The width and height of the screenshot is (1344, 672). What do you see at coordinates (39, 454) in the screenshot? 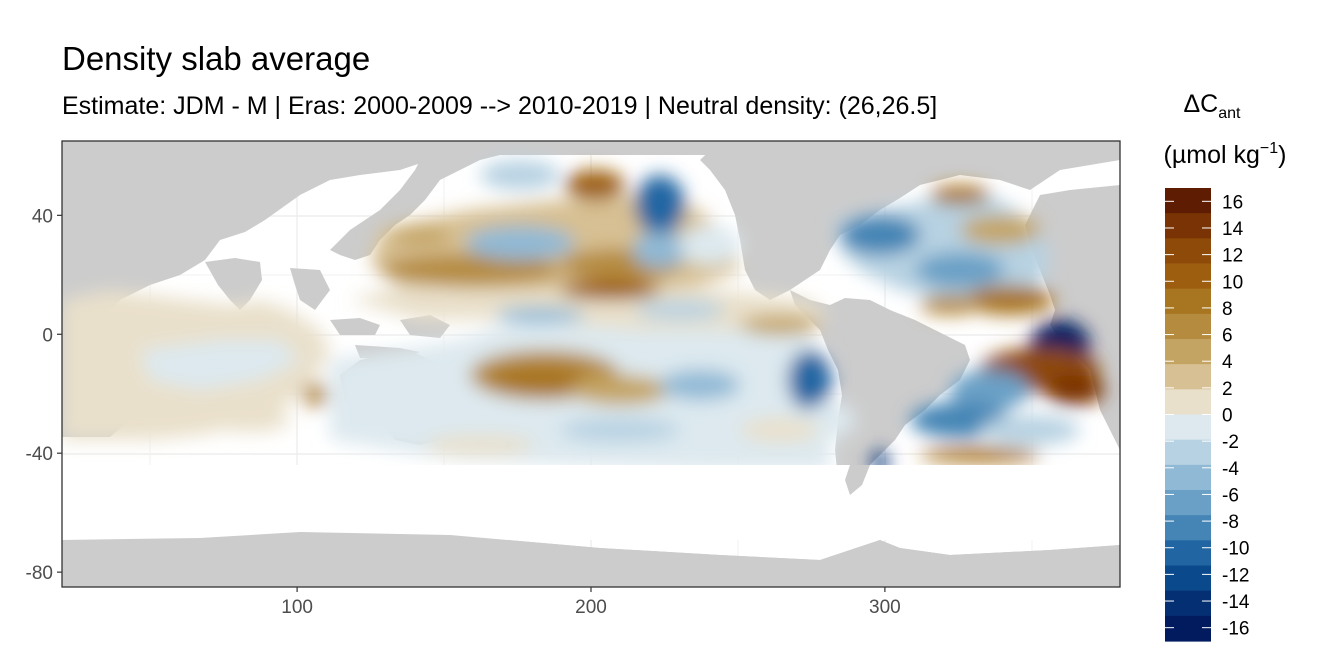
I see `y-tick-label: -40` at bounding box center [39, 454].